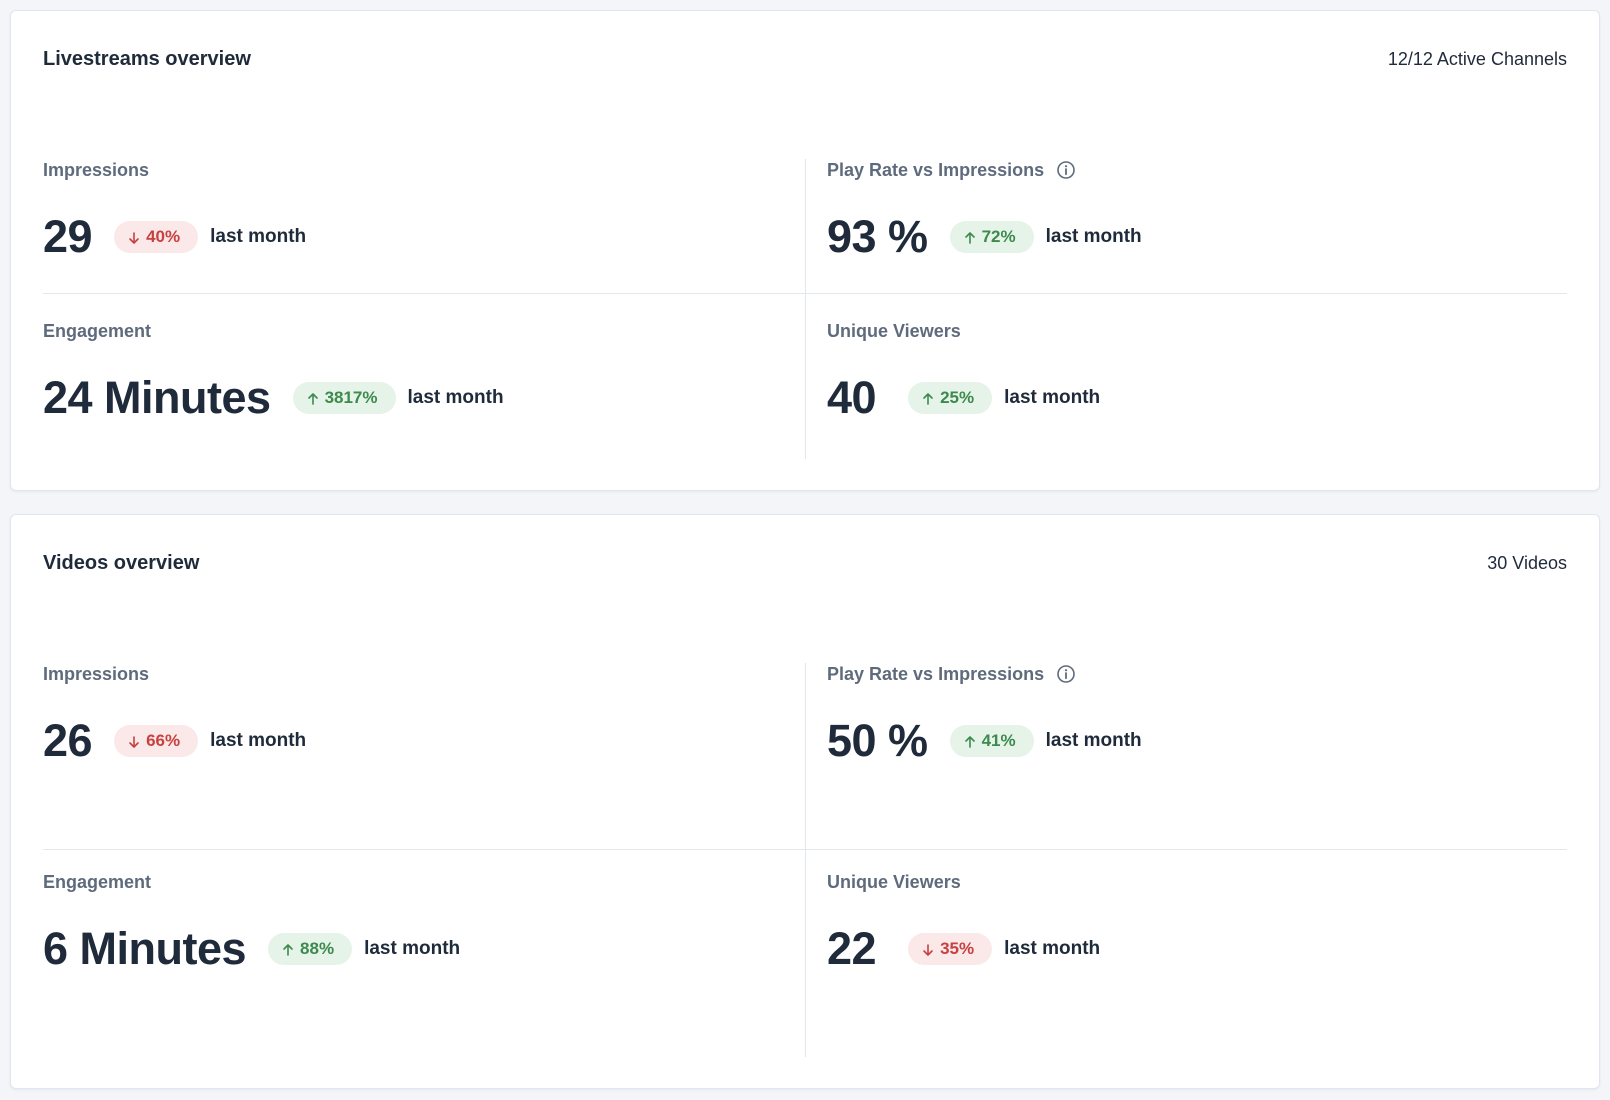  What do you see at coordinates (998, 236) in the screenshot?
I see `change-percent: 72%` at bounding box center [998, 236].